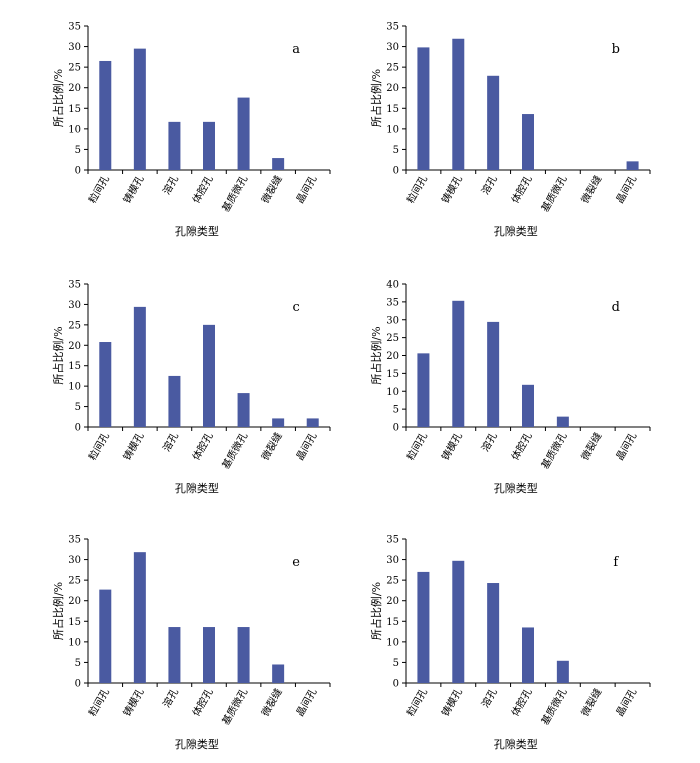  What do you see at coordinates (295, 307) in the screenshot?
I see `panel-letter: c` at bounding box center [295, 307].